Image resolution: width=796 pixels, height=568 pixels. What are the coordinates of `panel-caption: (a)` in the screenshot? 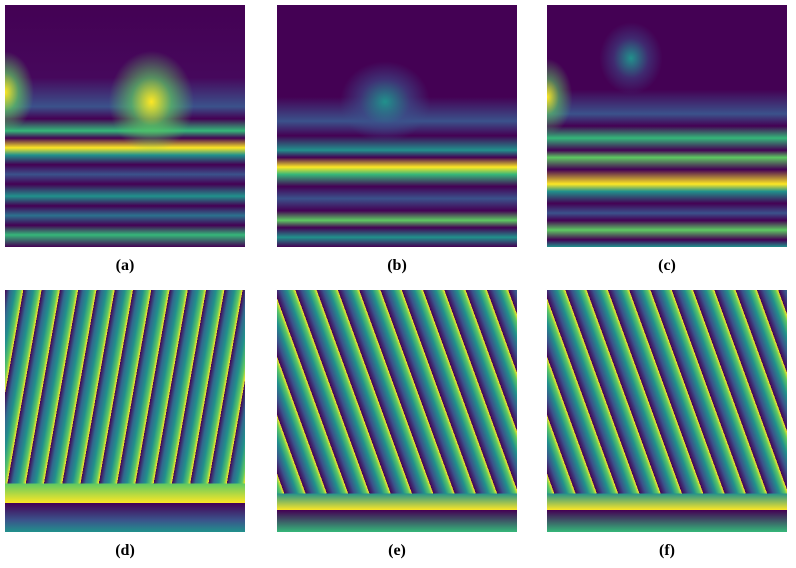 It's located at (125, 265).